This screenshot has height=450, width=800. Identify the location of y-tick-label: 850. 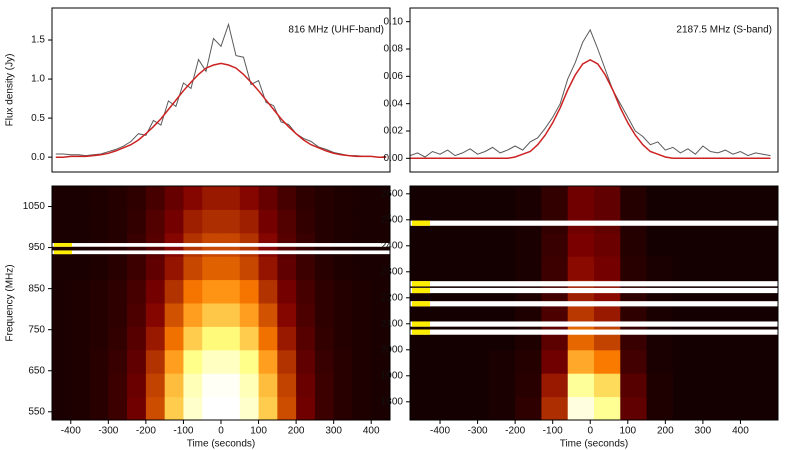
(36, 288).